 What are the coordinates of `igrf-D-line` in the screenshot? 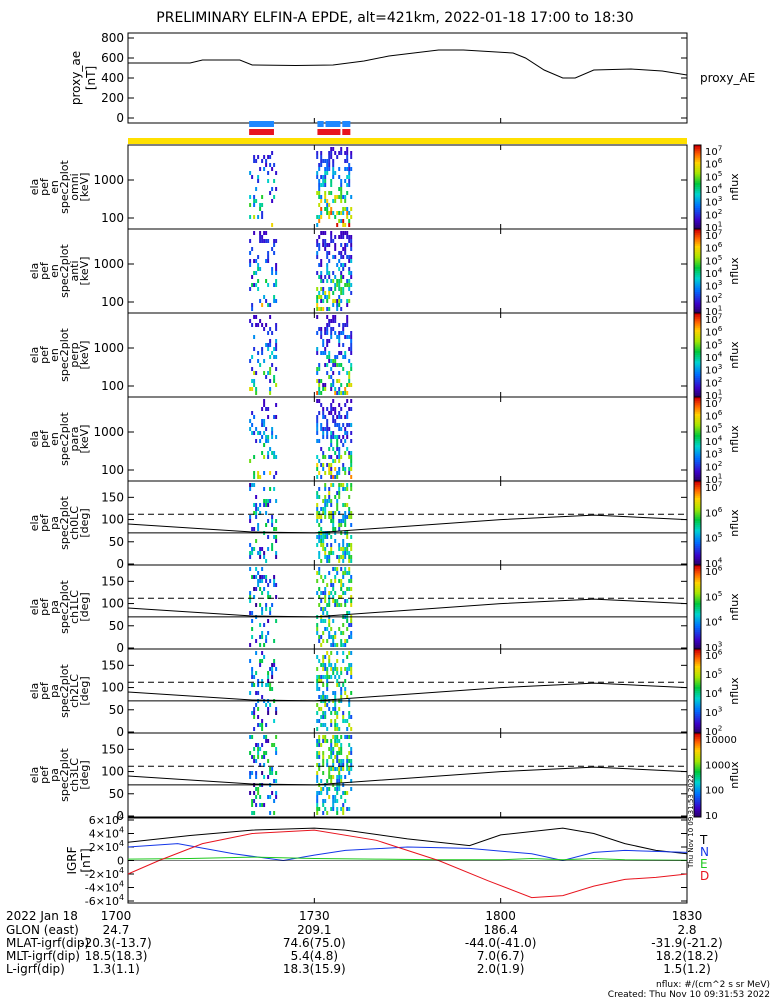 It's located at (407, 864).